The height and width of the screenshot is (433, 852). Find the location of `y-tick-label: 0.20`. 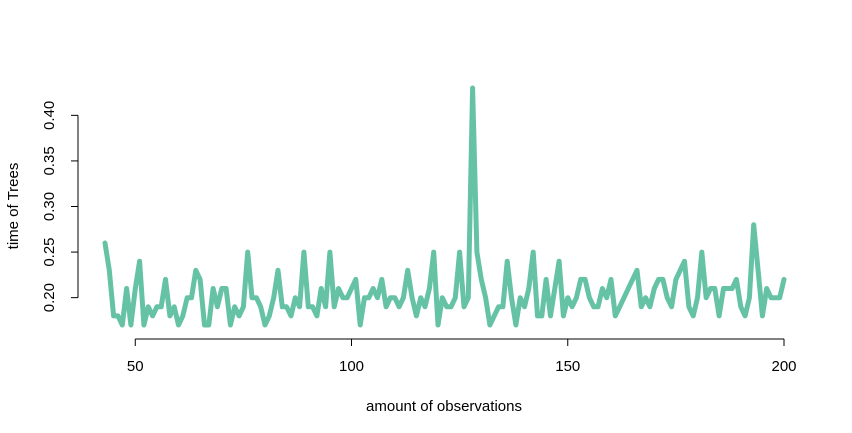

y-tick-label: 0.20 is located at coordinates (49, 297).